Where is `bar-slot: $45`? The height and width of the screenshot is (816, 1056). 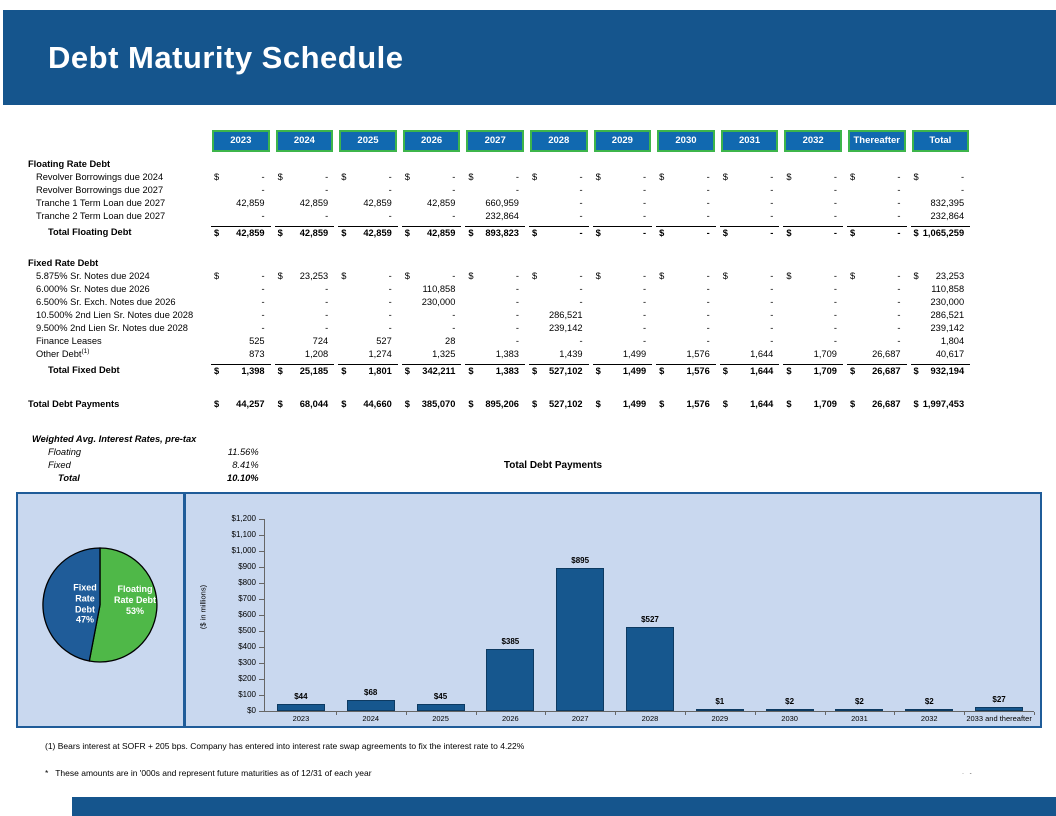
bar-slot: $45 is located at coordinates (441, 615).